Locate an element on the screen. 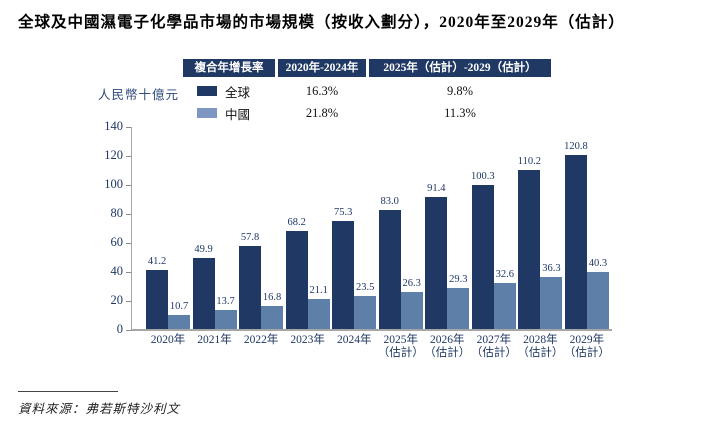  value-label-global: 57.8 is located at coordinates (250, 238).